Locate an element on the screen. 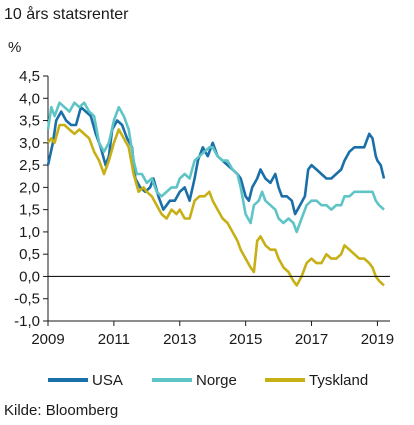 The height and width of the screenshot is (425, 414). legend-label-norge: Norge is located at coordinates (216, 380).